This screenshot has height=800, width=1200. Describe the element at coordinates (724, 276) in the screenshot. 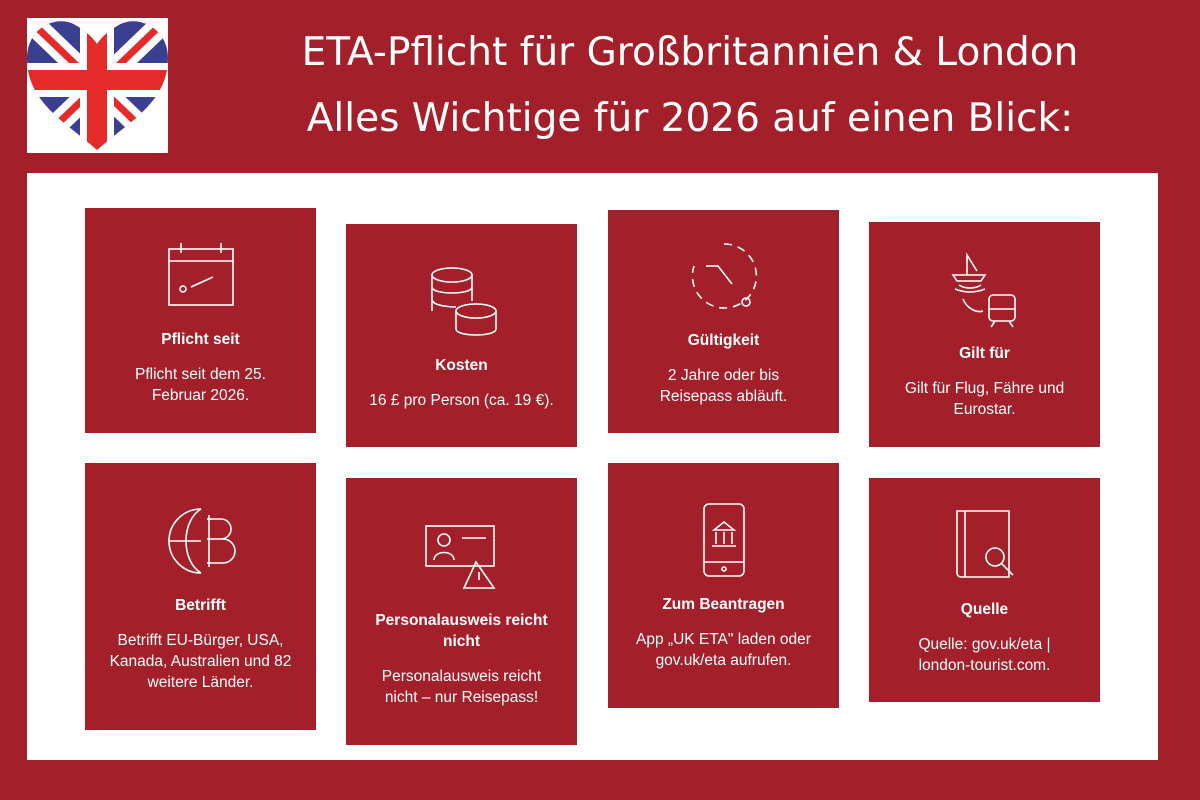

I see `clock-icon` at that location.